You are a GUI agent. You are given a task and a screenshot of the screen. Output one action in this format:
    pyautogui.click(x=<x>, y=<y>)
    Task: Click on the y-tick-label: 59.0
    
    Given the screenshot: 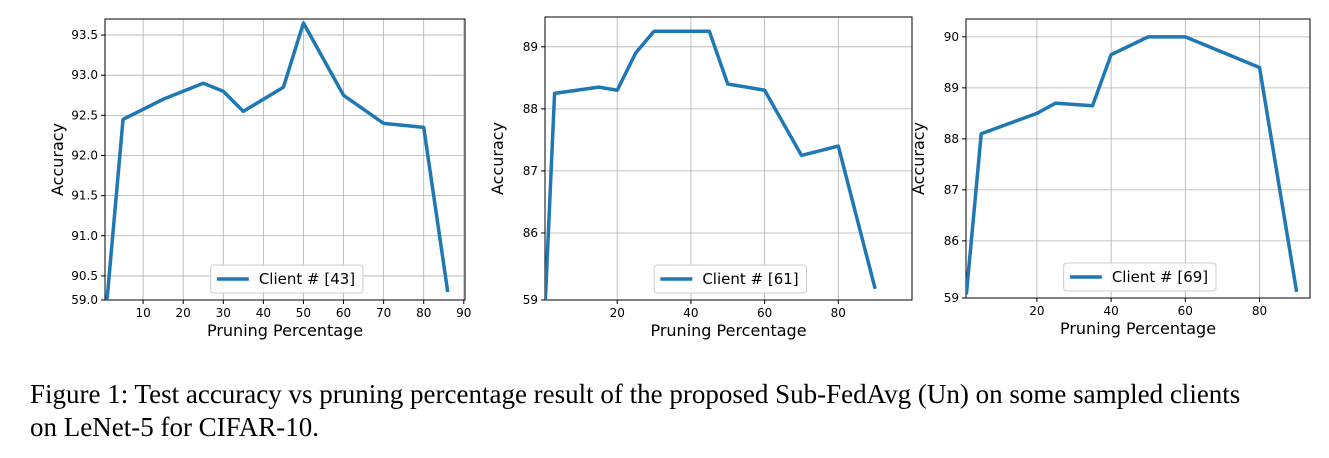 What is the action you would take?
    pyautogui.click(x=84, y=300)
    